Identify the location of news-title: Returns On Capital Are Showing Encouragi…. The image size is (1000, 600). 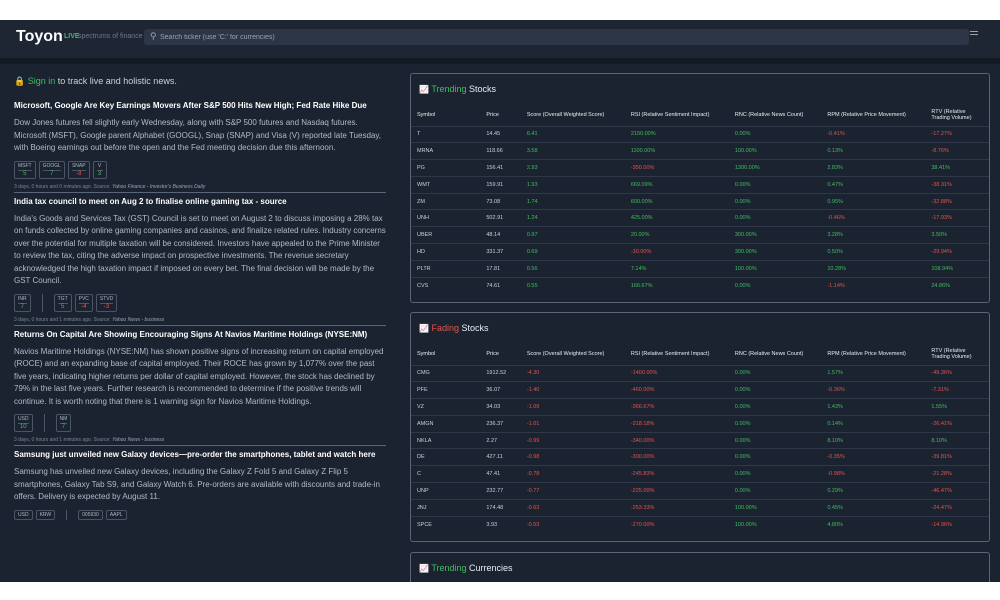
(191, 334).